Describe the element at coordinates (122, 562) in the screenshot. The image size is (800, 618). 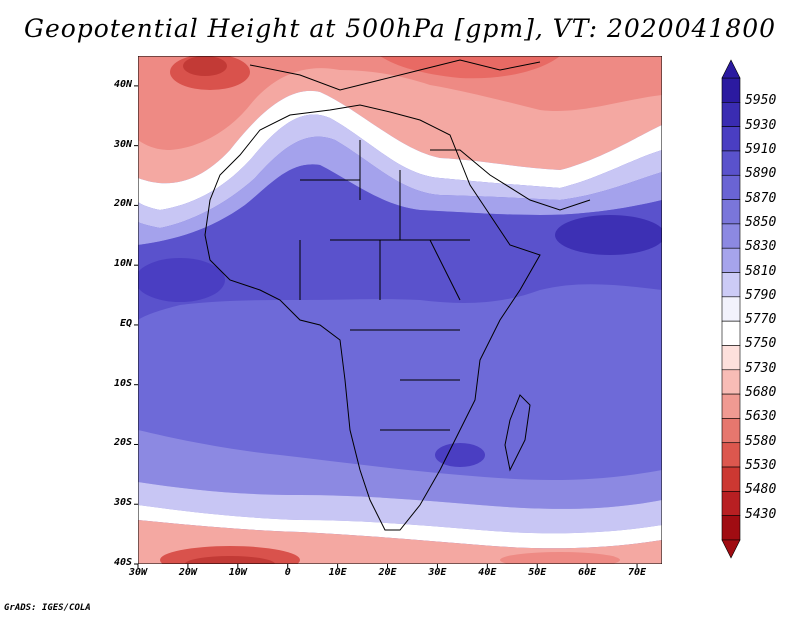
I see `y-axis-label: 40S` at that location.